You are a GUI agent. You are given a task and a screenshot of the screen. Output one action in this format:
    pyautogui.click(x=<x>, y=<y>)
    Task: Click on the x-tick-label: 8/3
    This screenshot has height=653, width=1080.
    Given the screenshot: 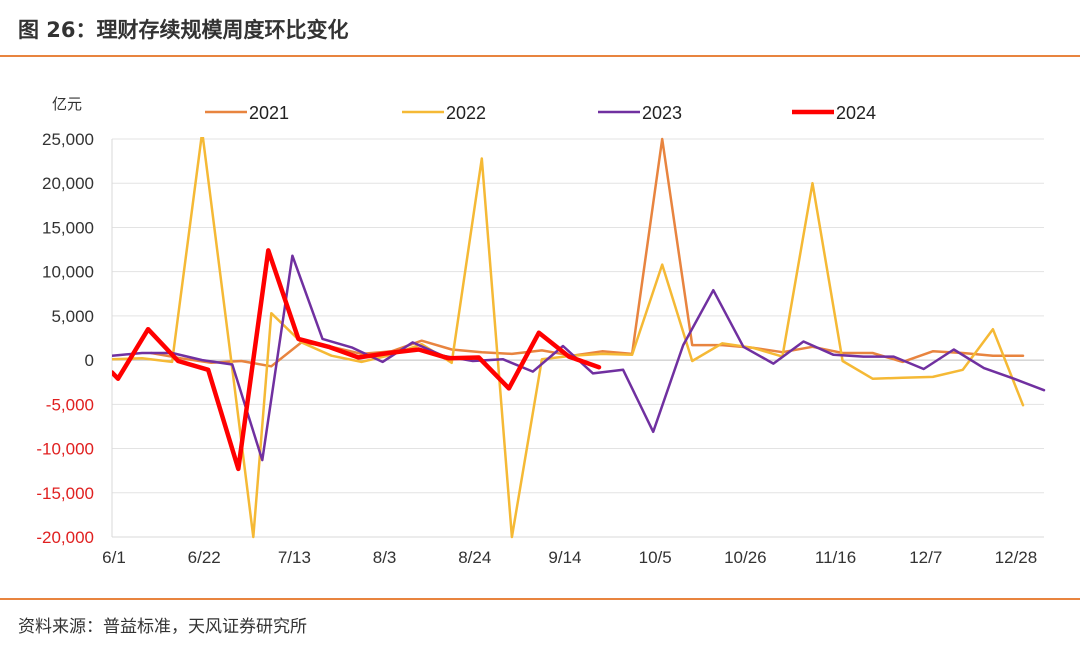 What is the action you would take?
    pyautogui.click(x=385, y=557)
    